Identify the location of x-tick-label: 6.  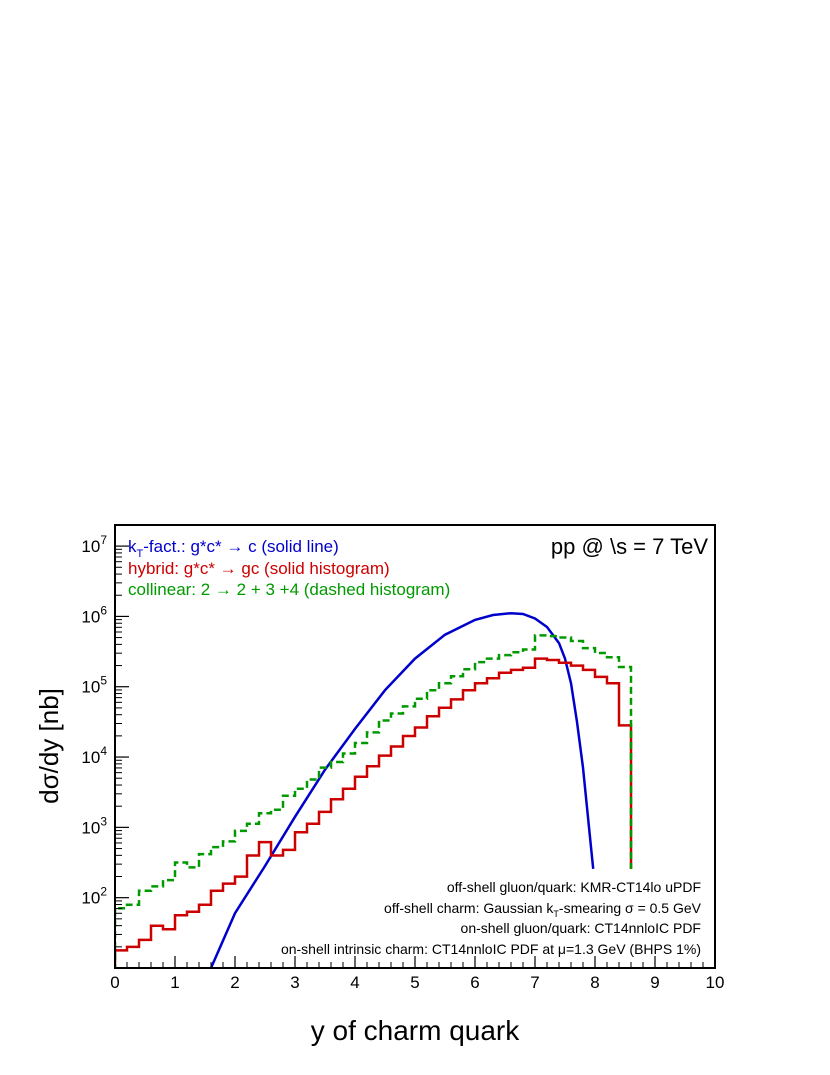
(474, 982).